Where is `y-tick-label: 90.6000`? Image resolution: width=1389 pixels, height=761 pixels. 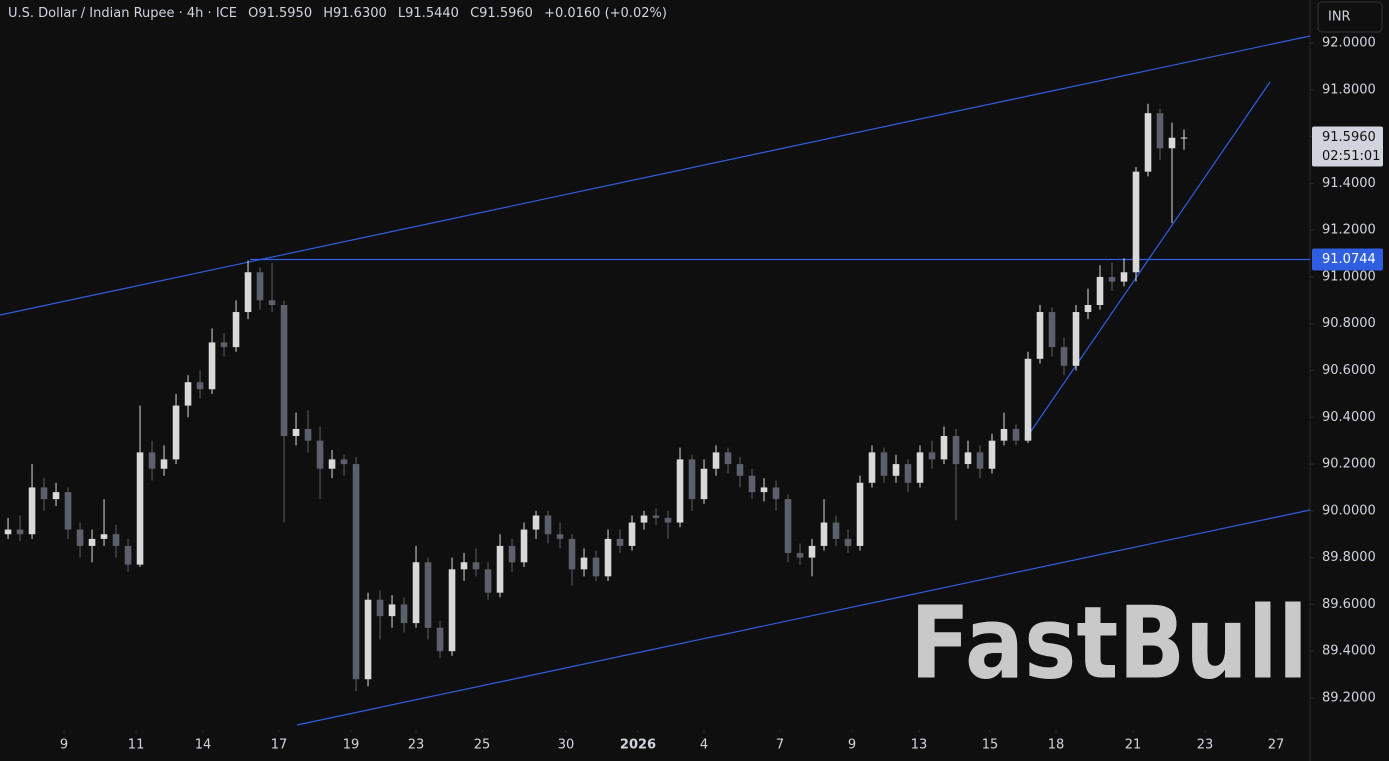
y-tick-label: 90.6000 is located at coordinates (1349, 370).